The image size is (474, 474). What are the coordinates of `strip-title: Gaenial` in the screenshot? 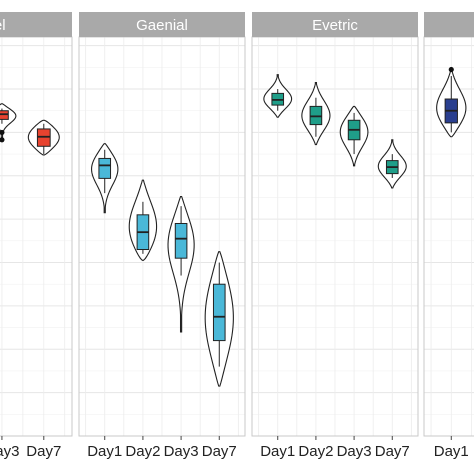 It's located at (162, 25).